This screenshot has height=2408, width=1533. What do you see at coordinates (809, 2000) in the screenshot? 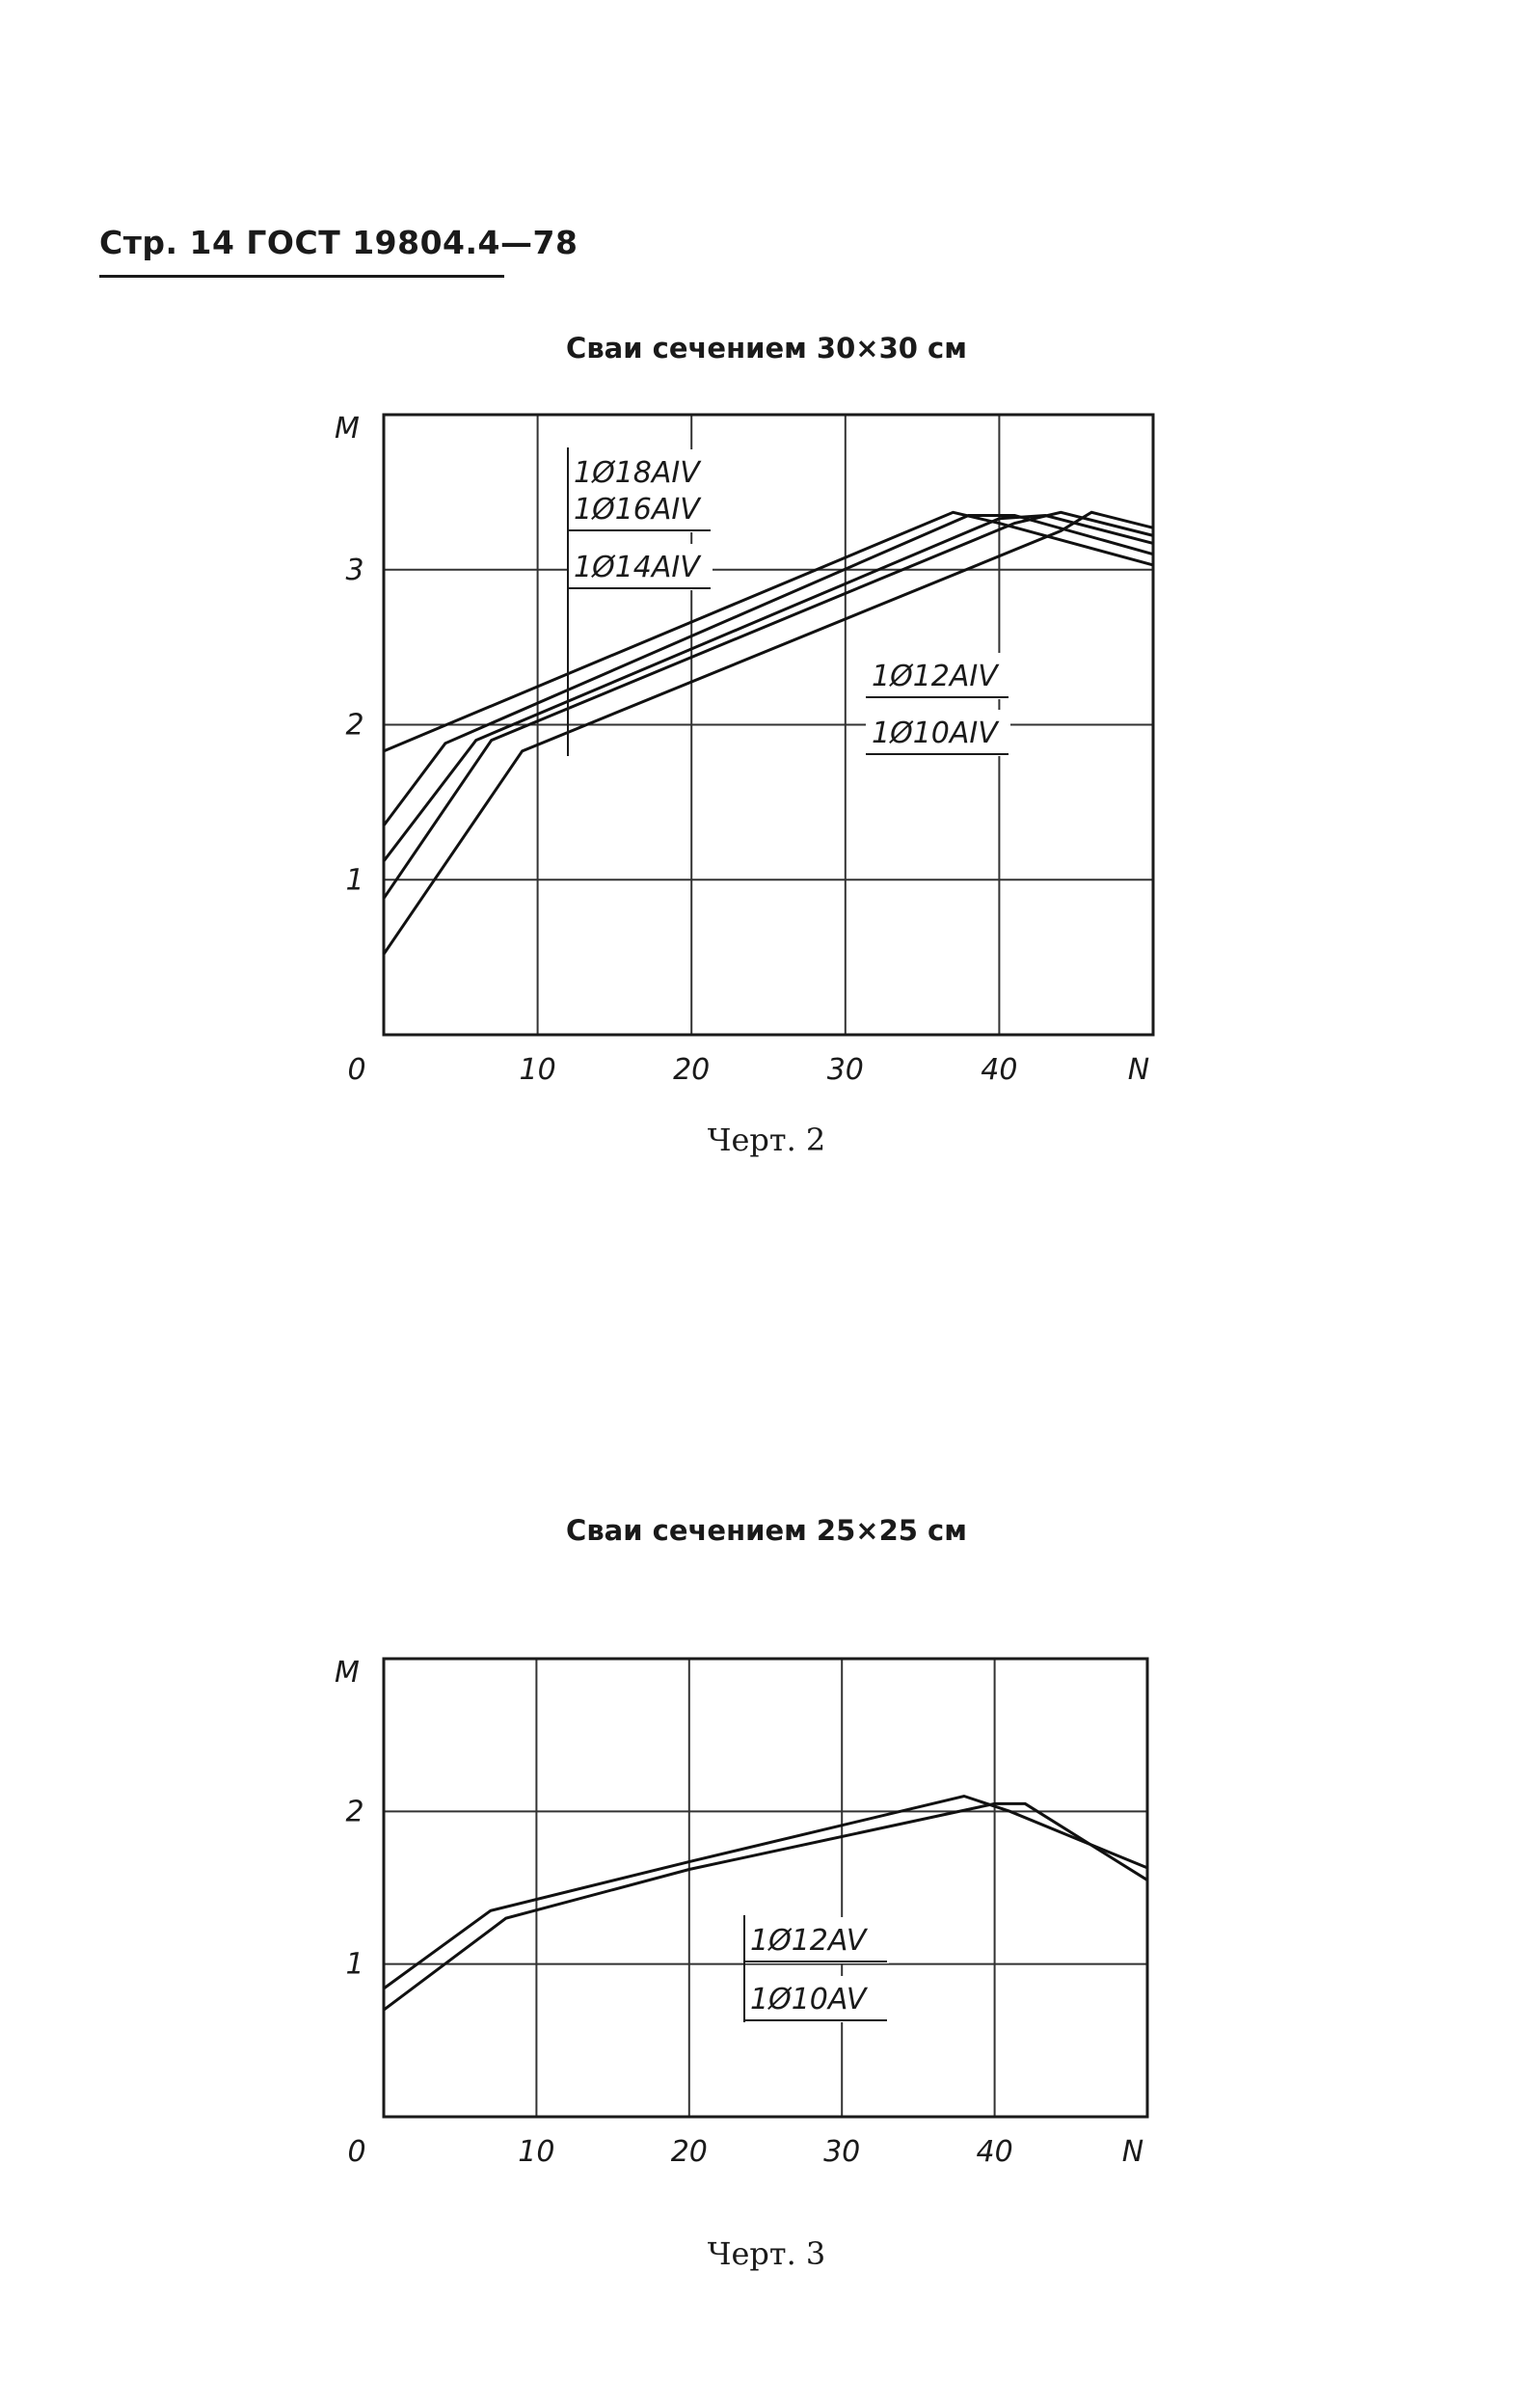
I see `series-label: 1Ø10AV` at bounding box center [809, 2000].